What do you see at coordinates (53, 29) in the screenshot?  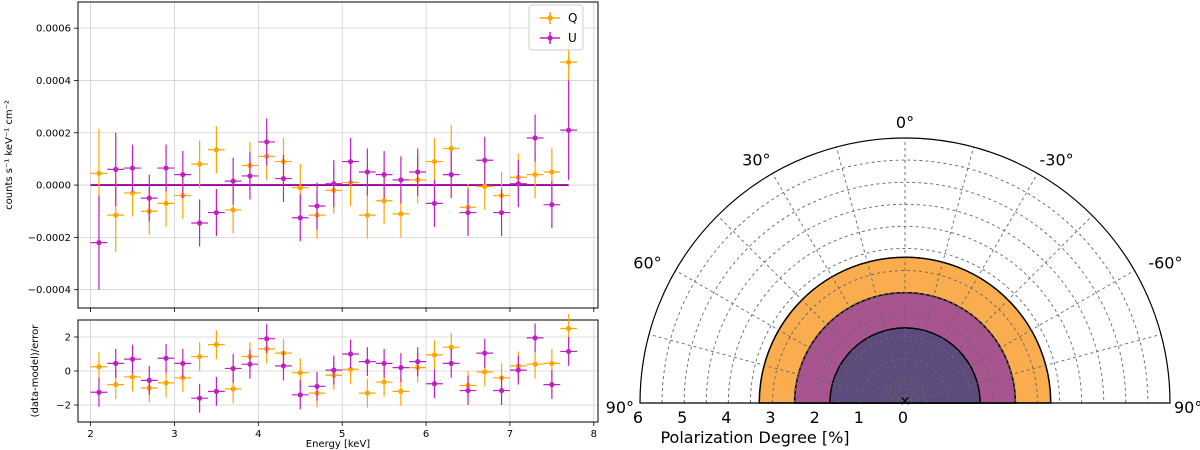 I see `y-tick-label: 0.0006` at bounding box center [53, 29].